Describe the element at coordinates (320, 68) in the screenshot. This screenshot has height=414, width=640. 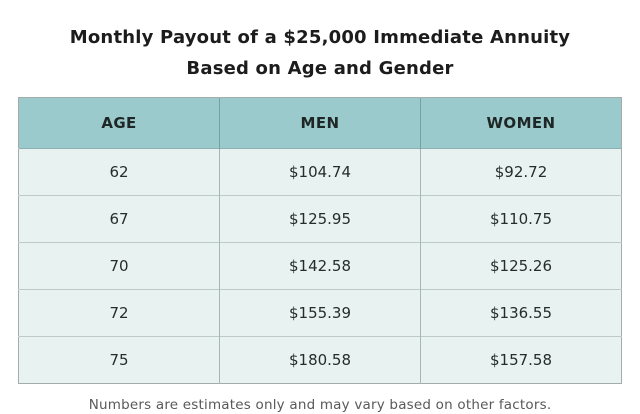
I see `page-title-line-2: Based on Age and Gender` at that location.